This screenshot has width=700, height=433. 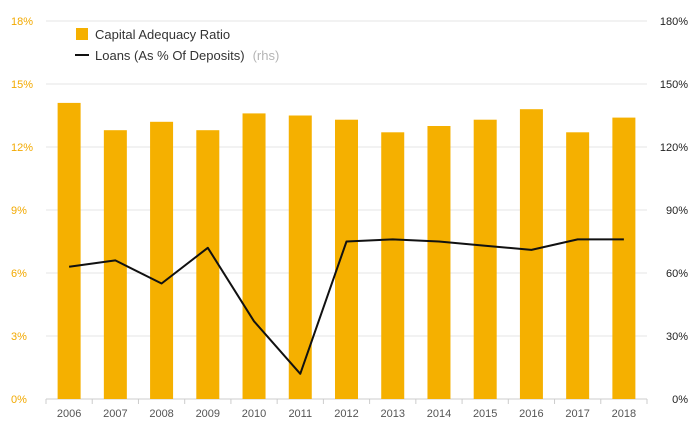 I want to click on left-tick-label: 15%, so click(x=22, y=85).